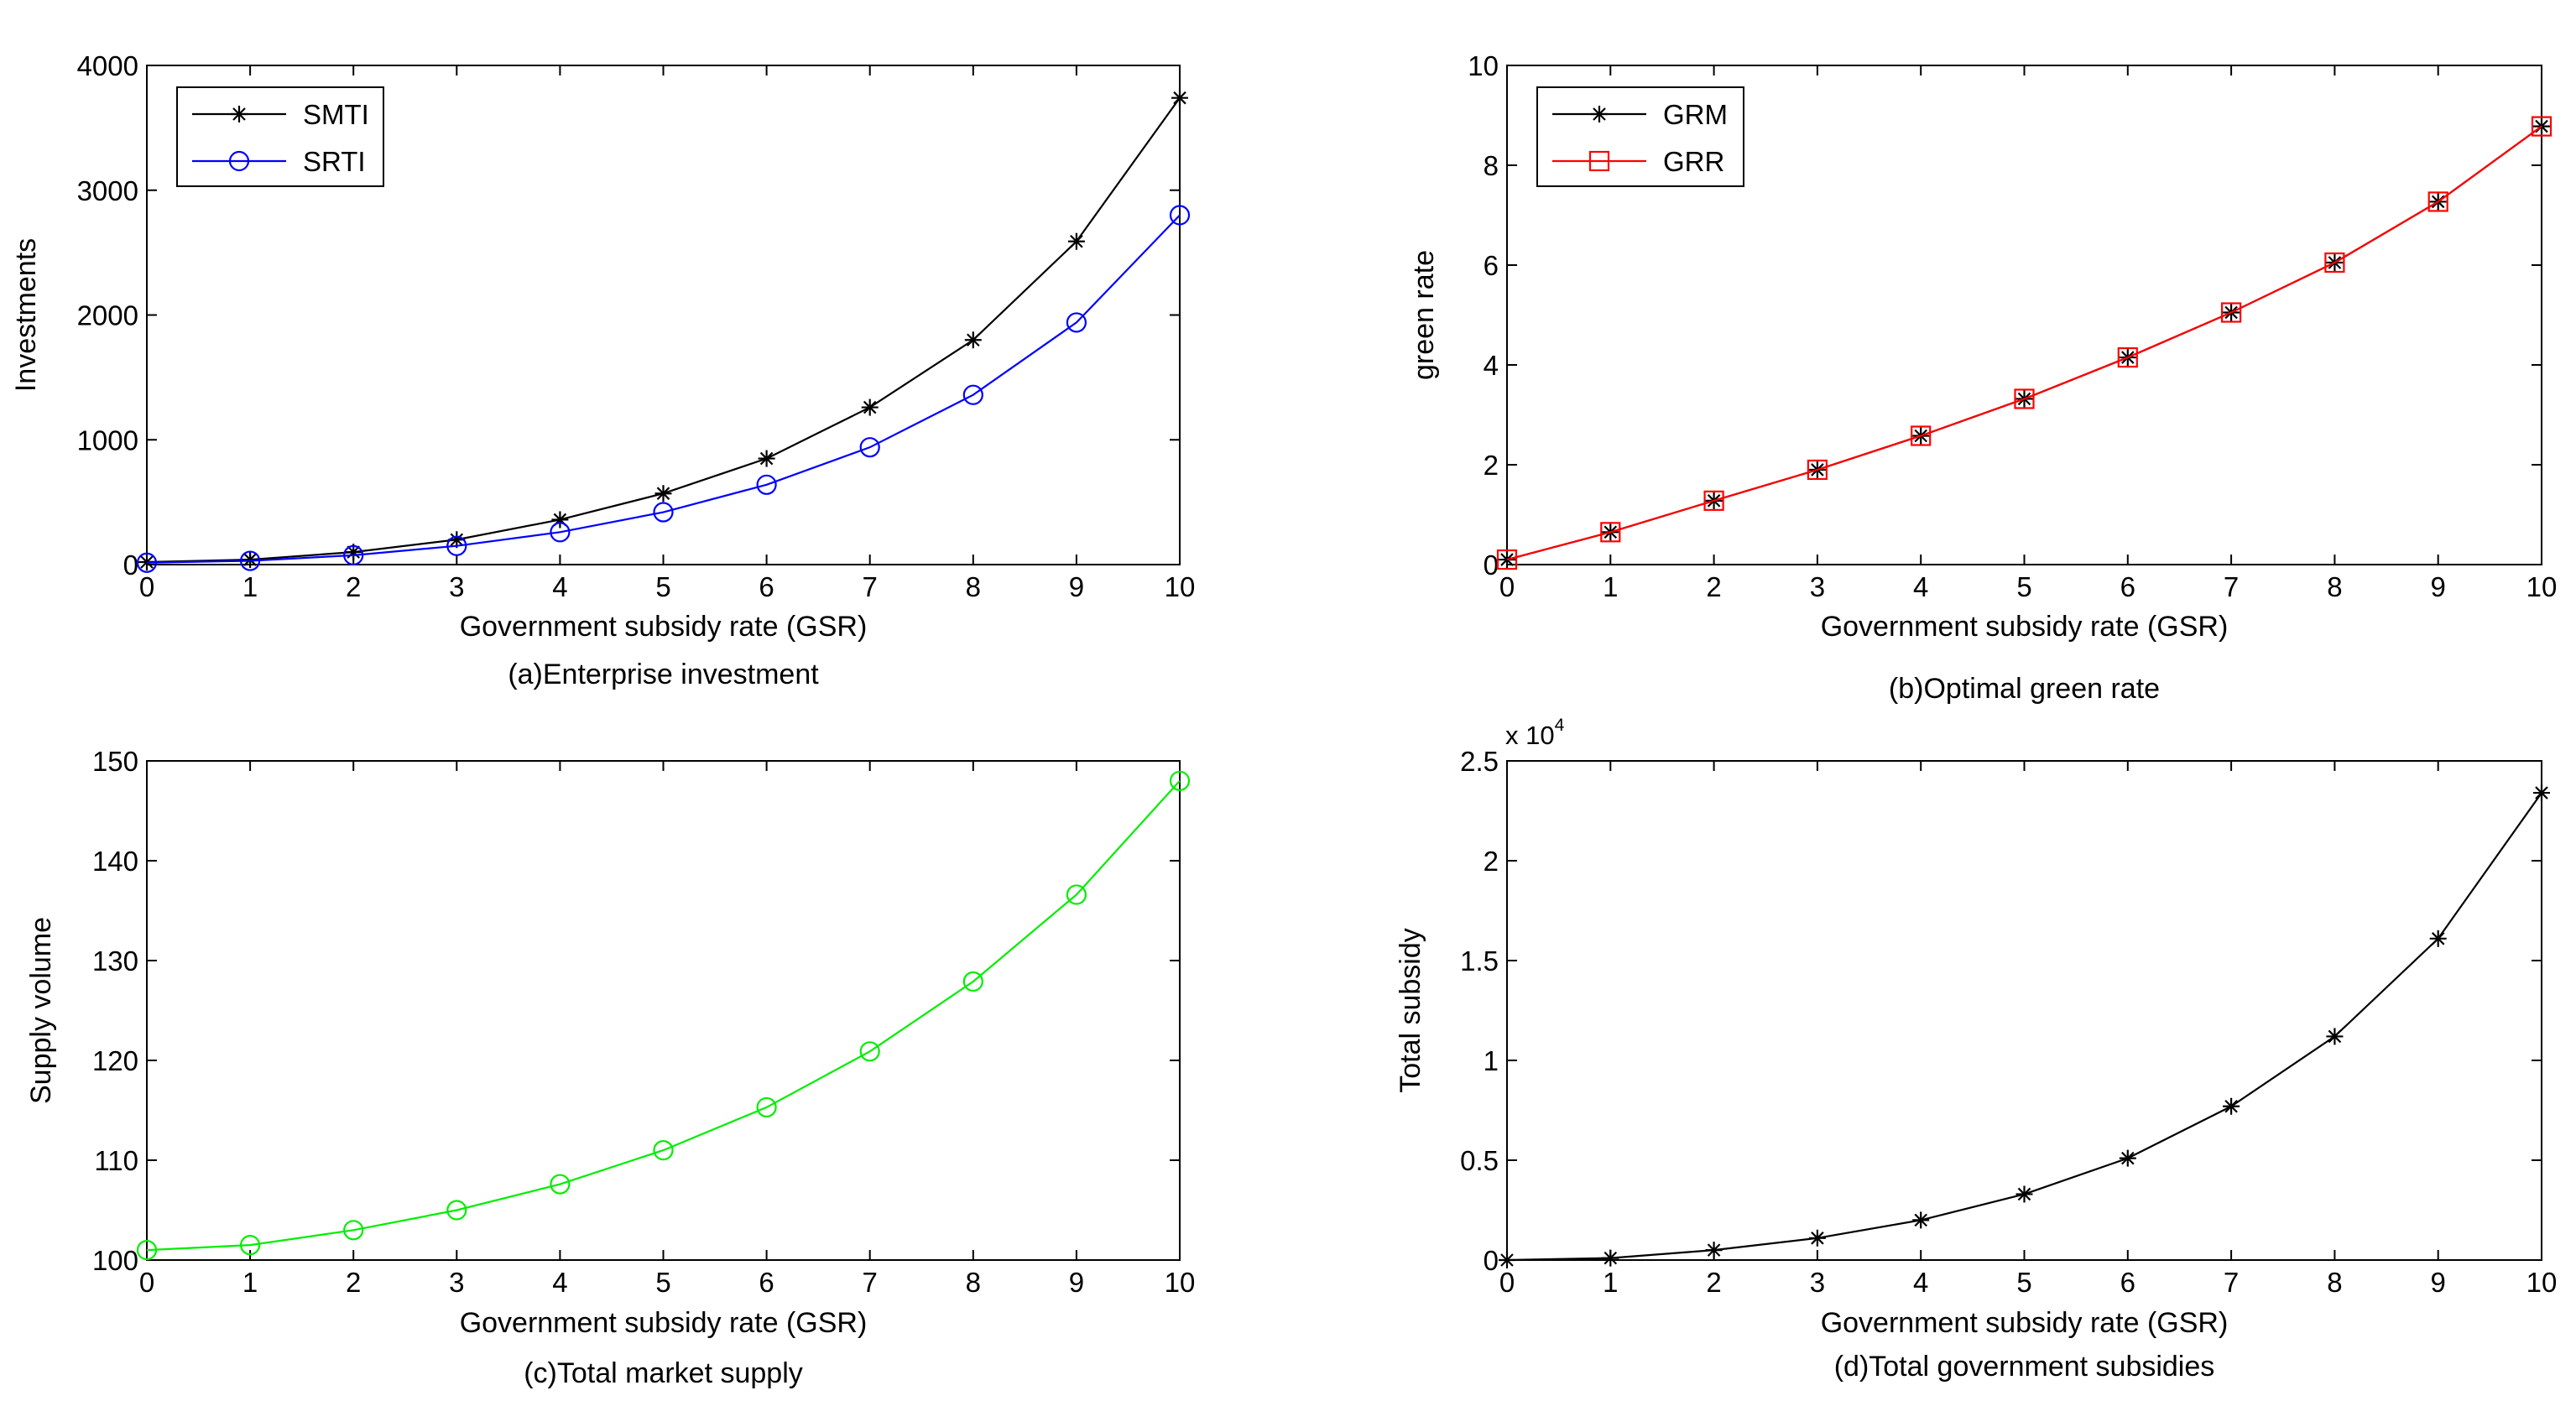  Describe the element at coordinates (107, 190) in the screenshot. I see `y-tick-label: 3000` at that location.